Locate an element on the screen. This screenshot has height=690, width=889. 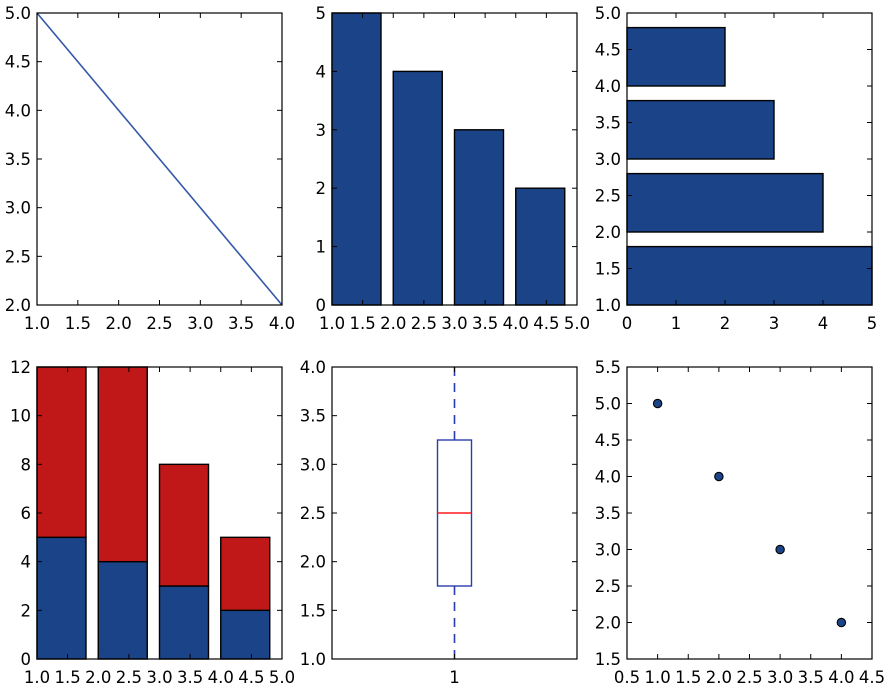
axes-frame is located at coordinates (749, 513).